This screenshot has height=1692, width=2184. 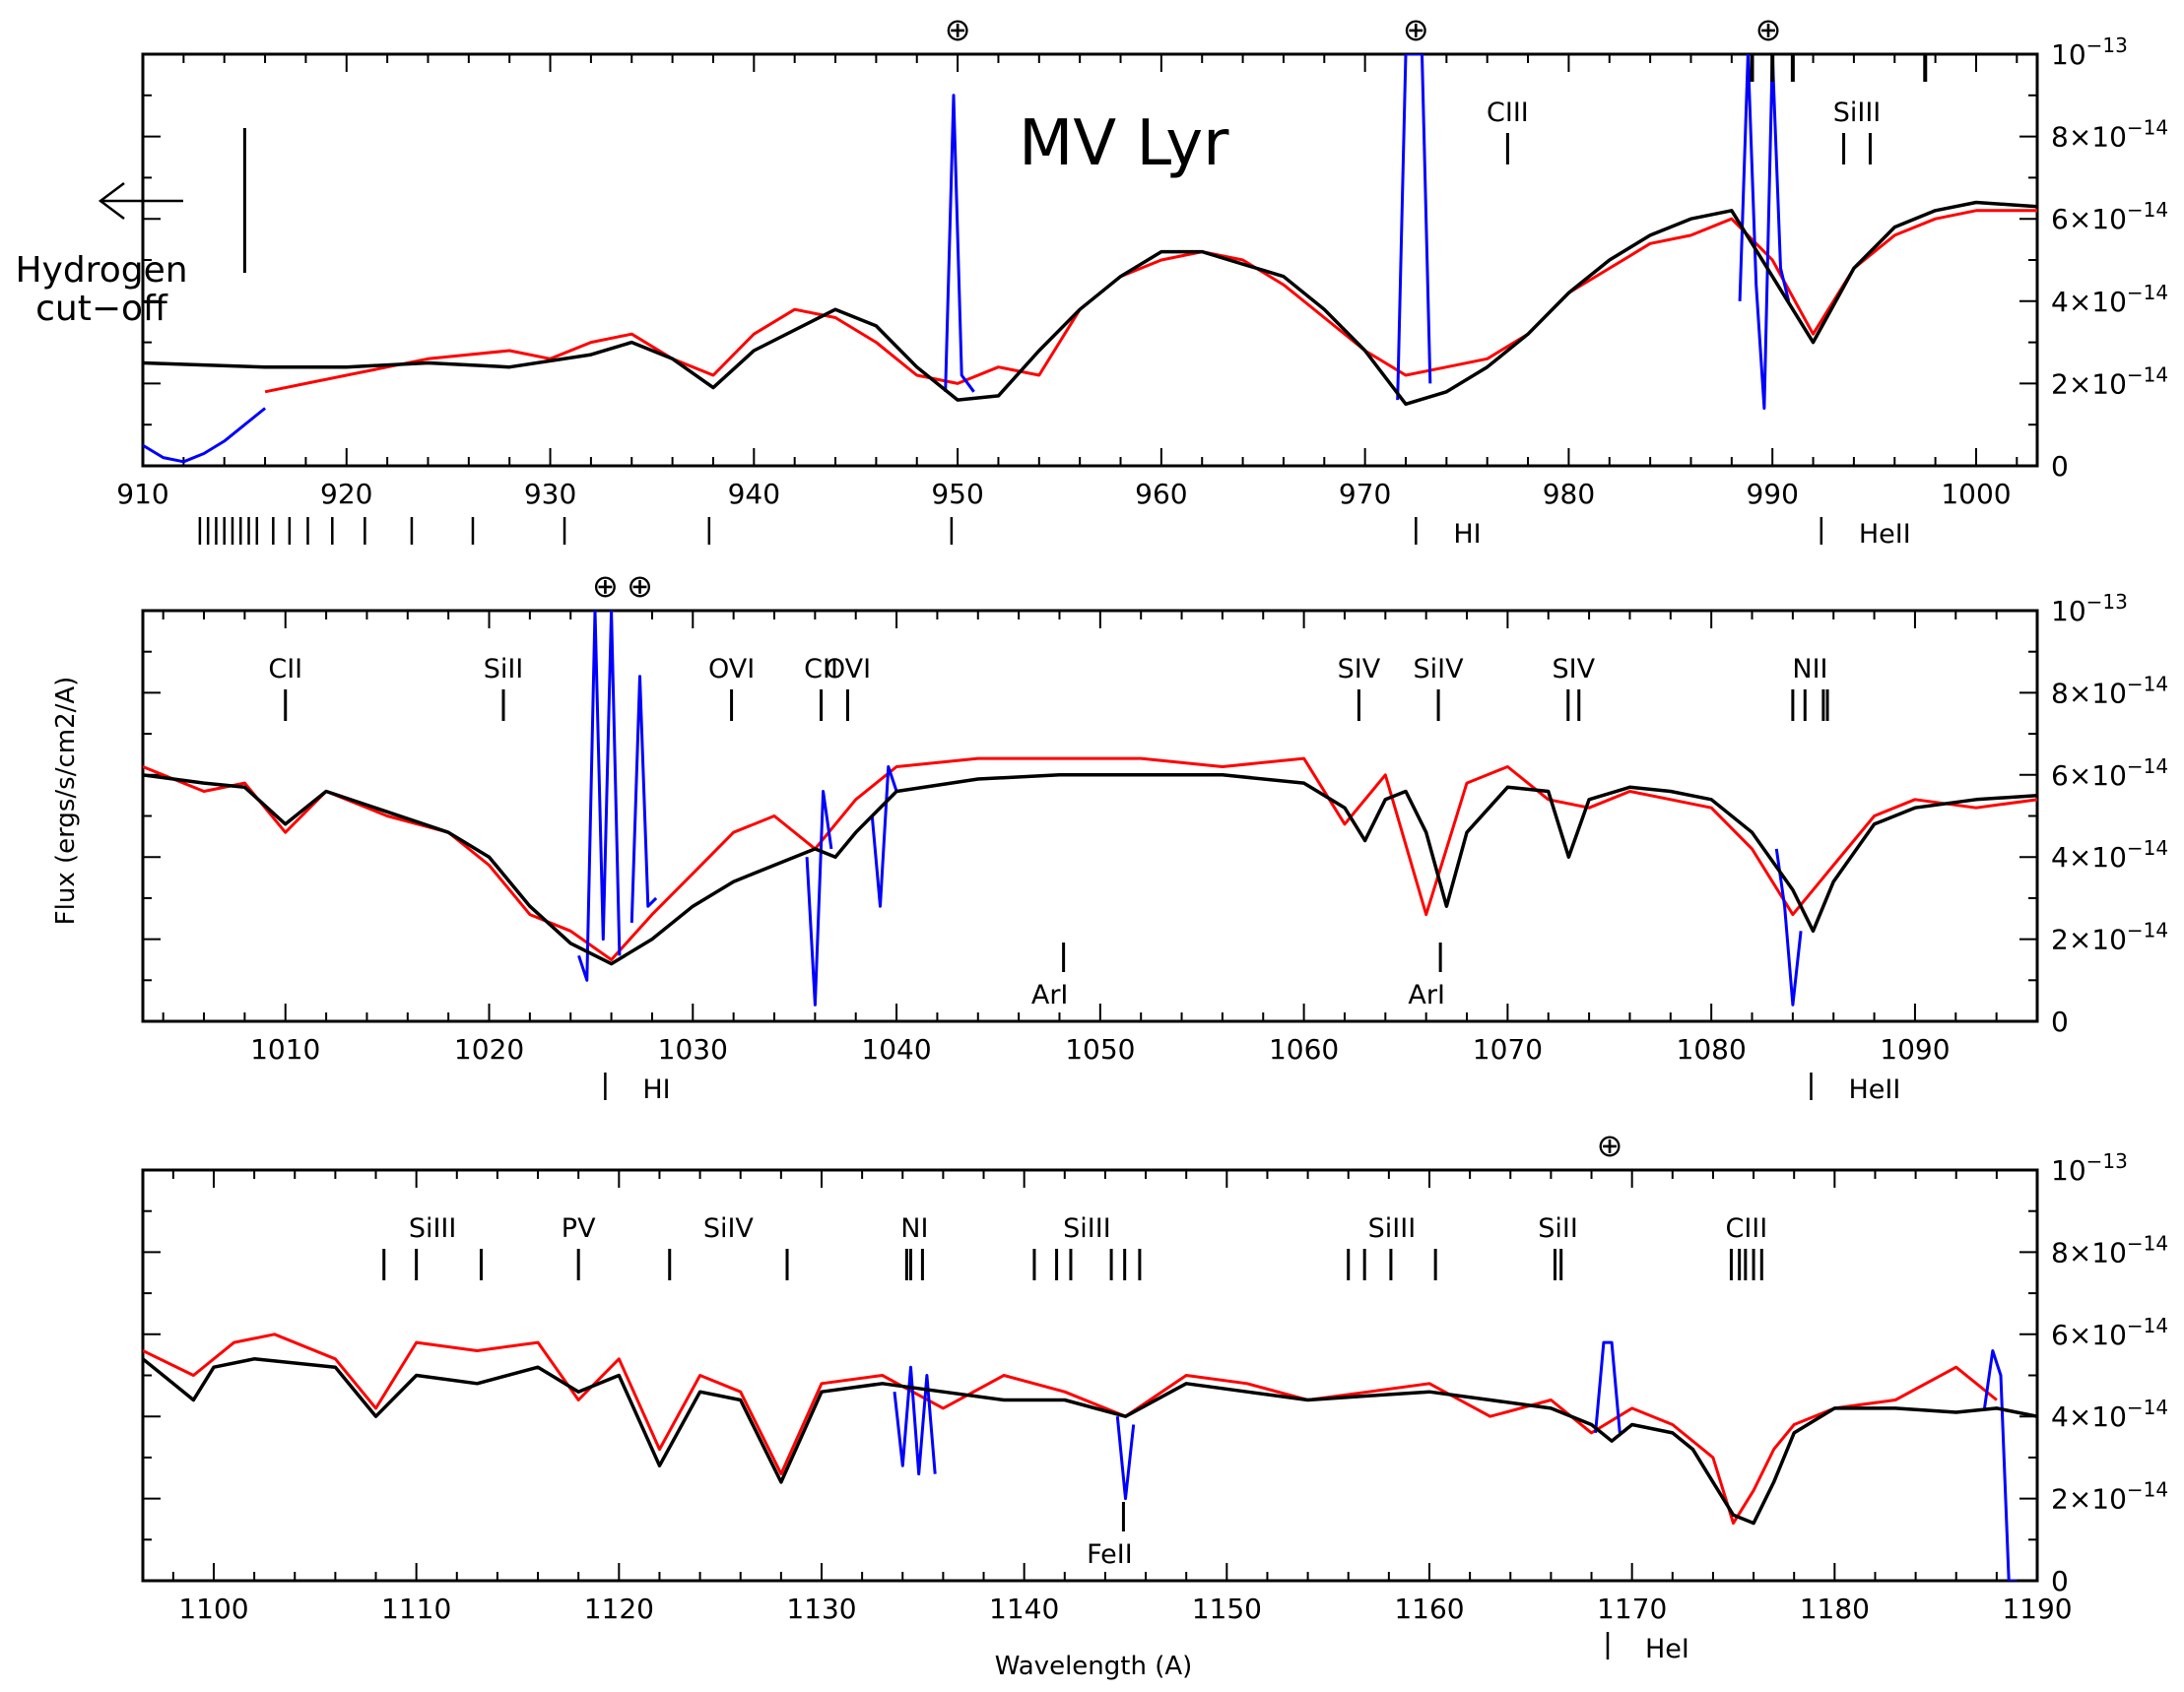 I want to click on y-tick-base: 0, so click(x=2060, y=1022).